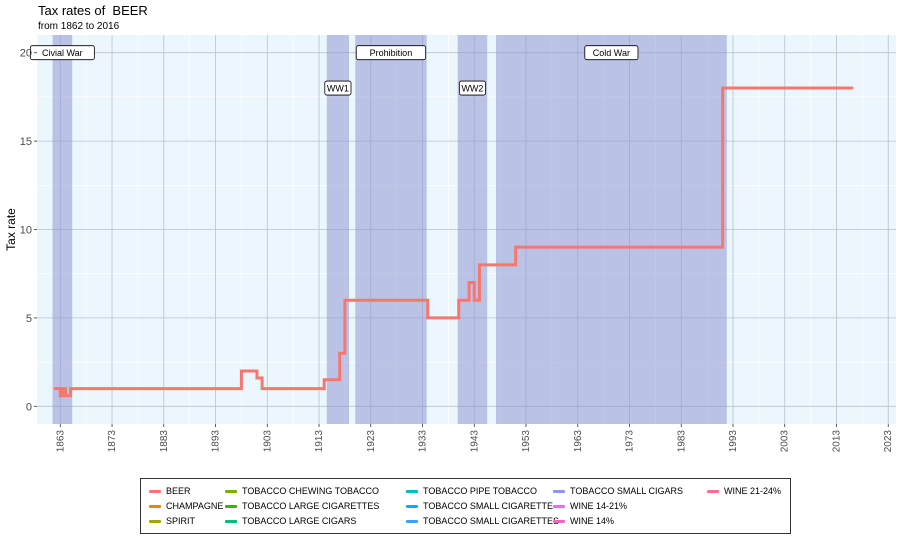  I want to click on x-tick-label: 1943, so click(474, 441).